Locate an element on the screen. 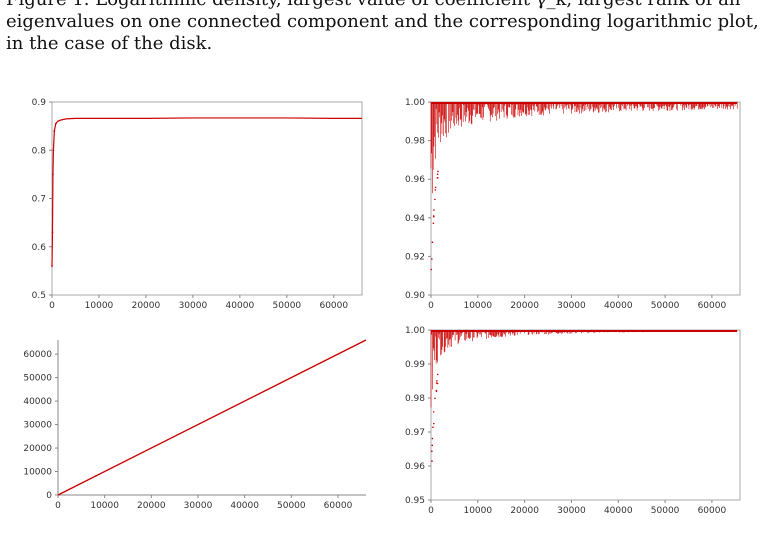 Image resolution: width=775 pixels, height=547 pixels. y-tick-label: 0.97 is located at coordinates (415, 433).